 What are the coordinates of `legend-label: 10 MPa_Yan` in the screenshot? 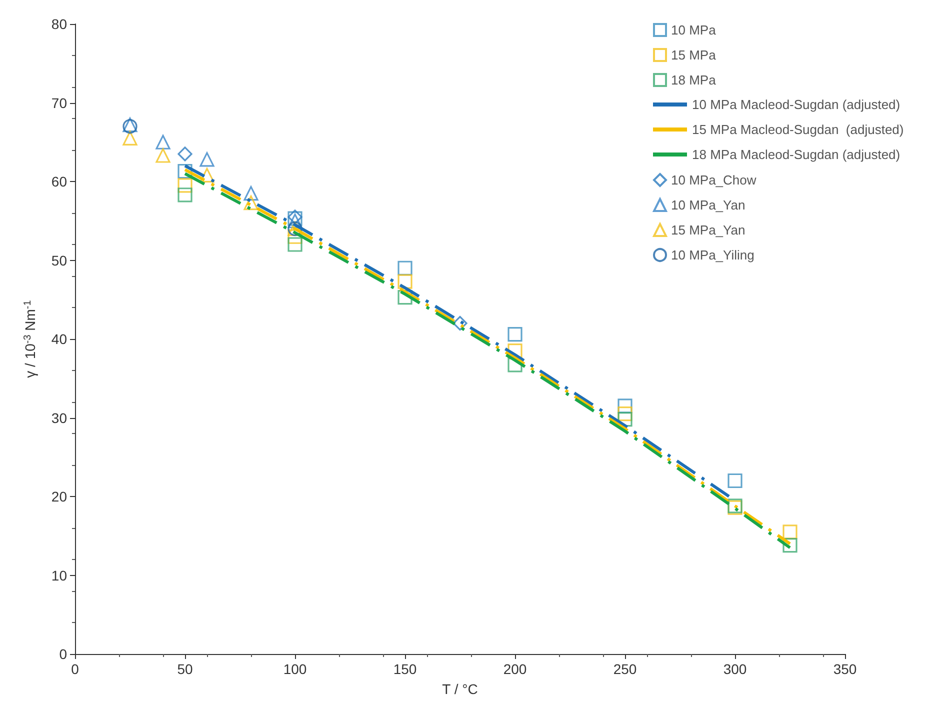 It's located at (708, 205).